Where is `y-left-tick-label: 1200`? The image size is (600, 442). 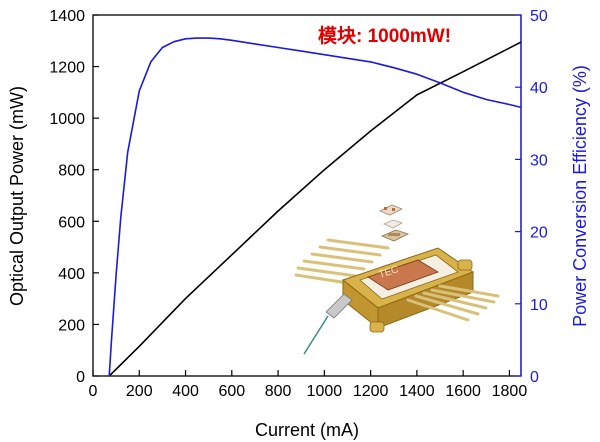
y-left-tick-label: 1200 is located at coordinates (67, 68).